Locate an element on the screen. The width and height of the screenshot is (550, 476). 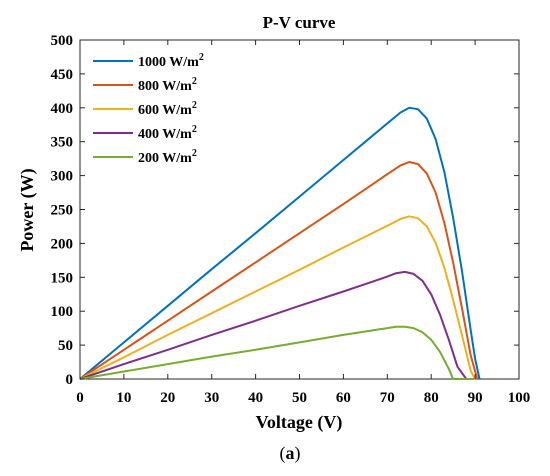
y-tick-label: 200 is located at coordinates (62, 244).